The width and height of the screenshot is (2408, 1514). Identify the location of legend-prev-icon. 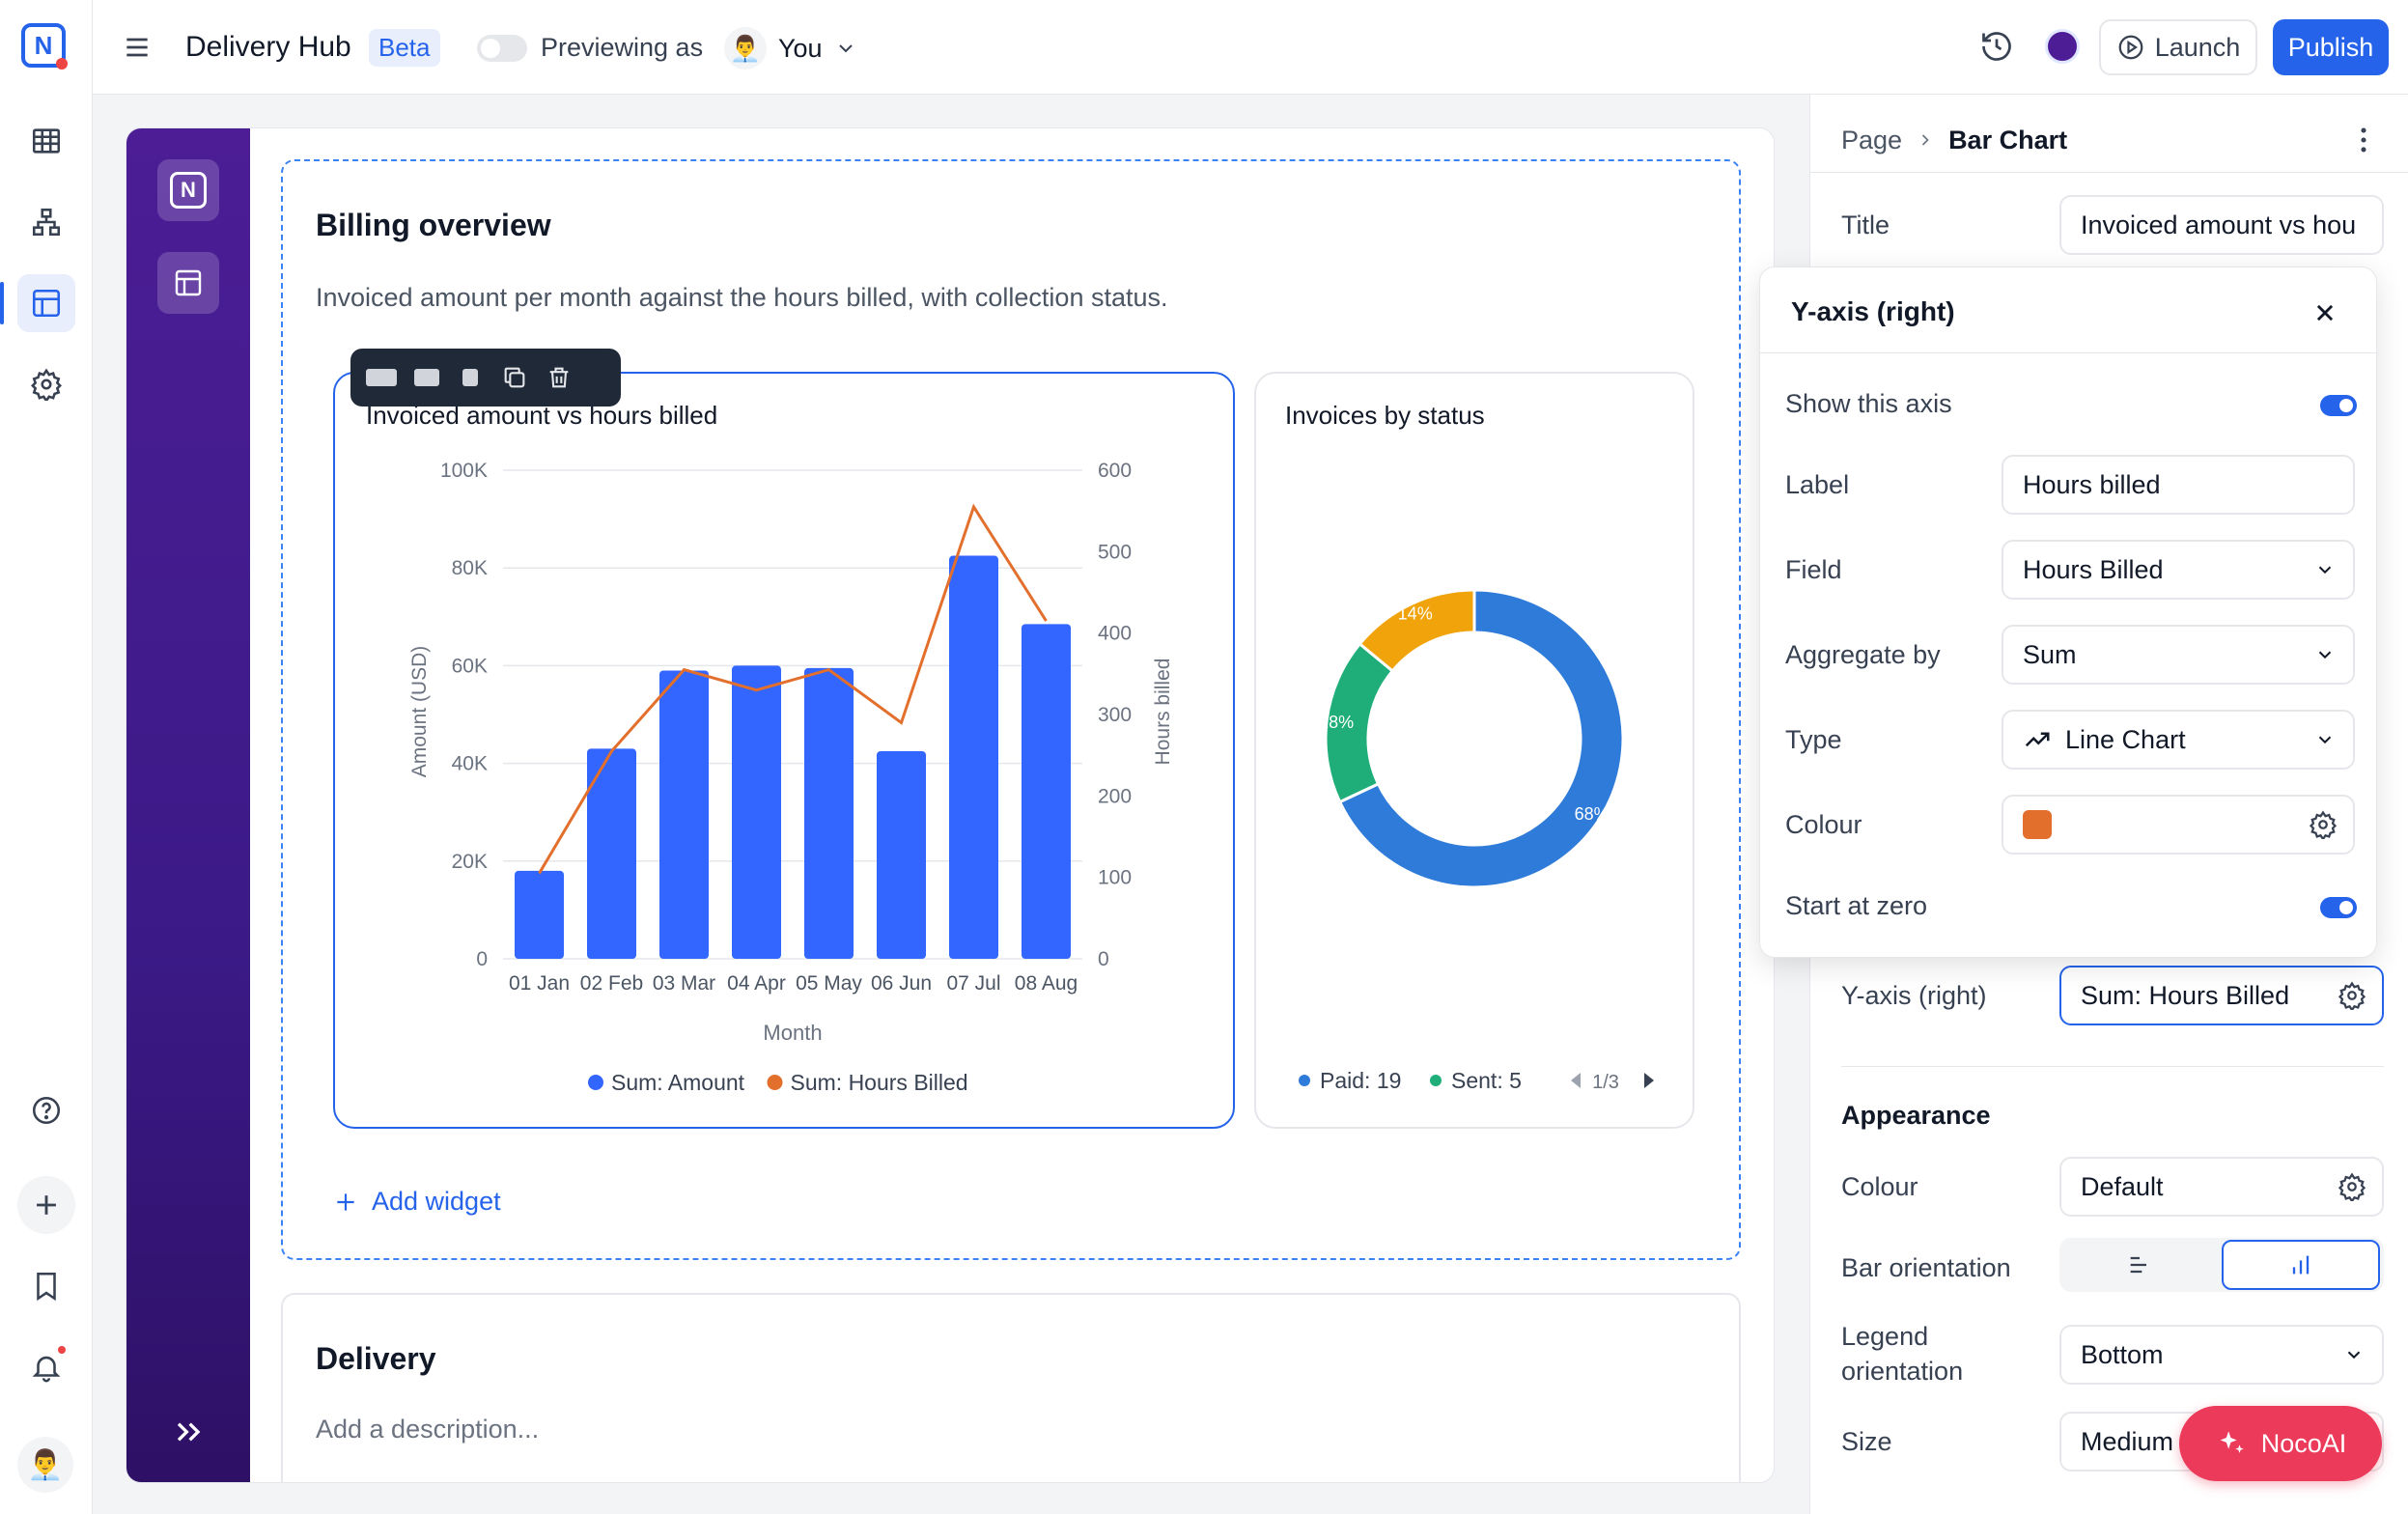
(1576, 1080).